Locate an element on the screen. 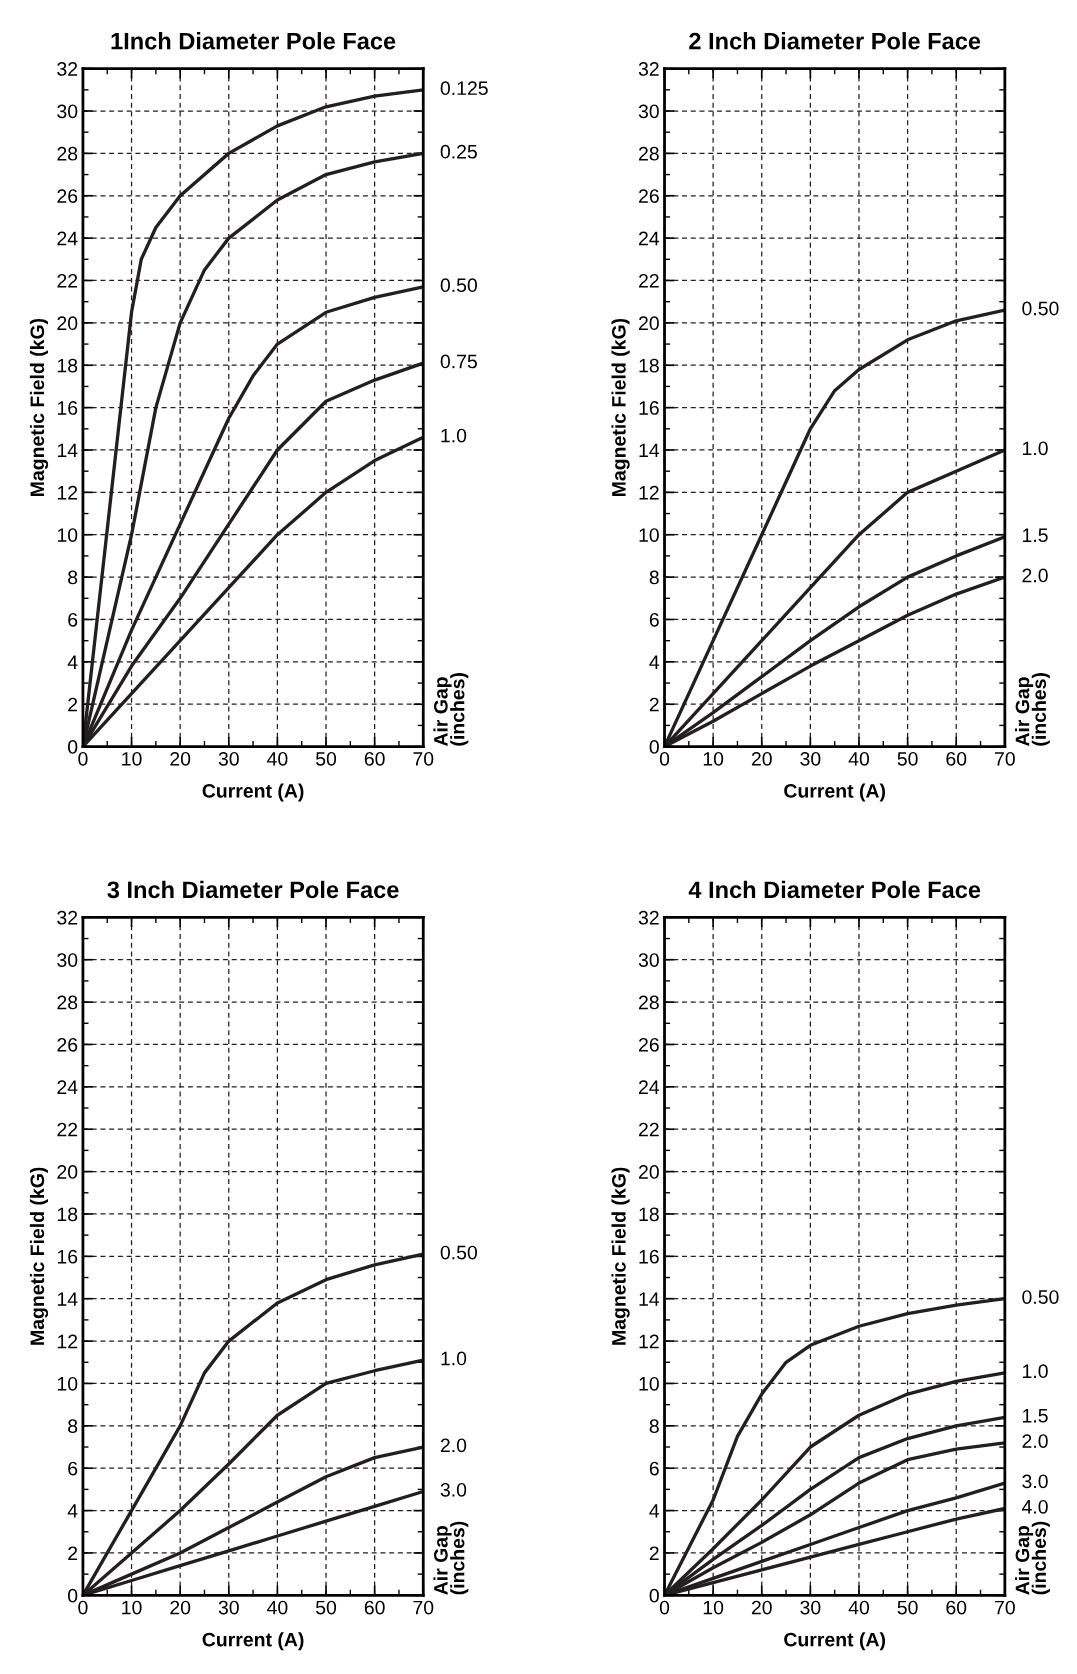  chart-title: 1Inch Diameter Pole Face is located at coordinates (253, 41).